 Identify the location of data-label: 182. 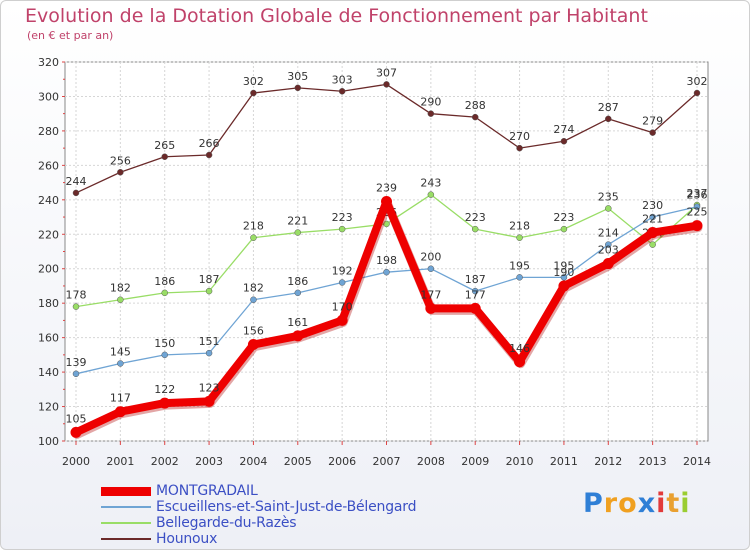
(253, 288).